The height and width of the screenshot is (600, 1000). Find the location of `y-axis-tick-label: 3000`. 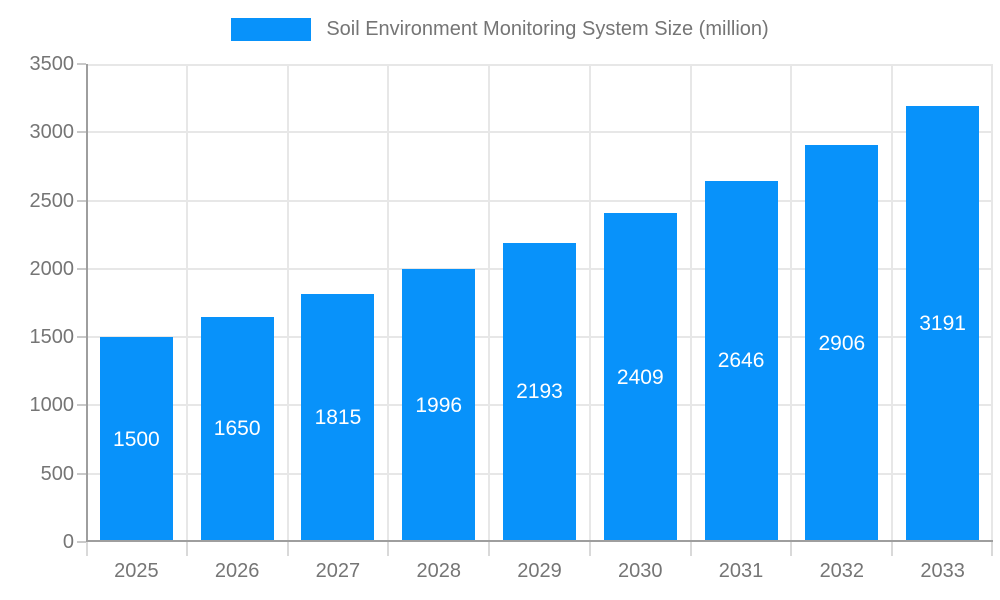

y-axis-tick-label: 3000 is located at coordinates (52, 132).